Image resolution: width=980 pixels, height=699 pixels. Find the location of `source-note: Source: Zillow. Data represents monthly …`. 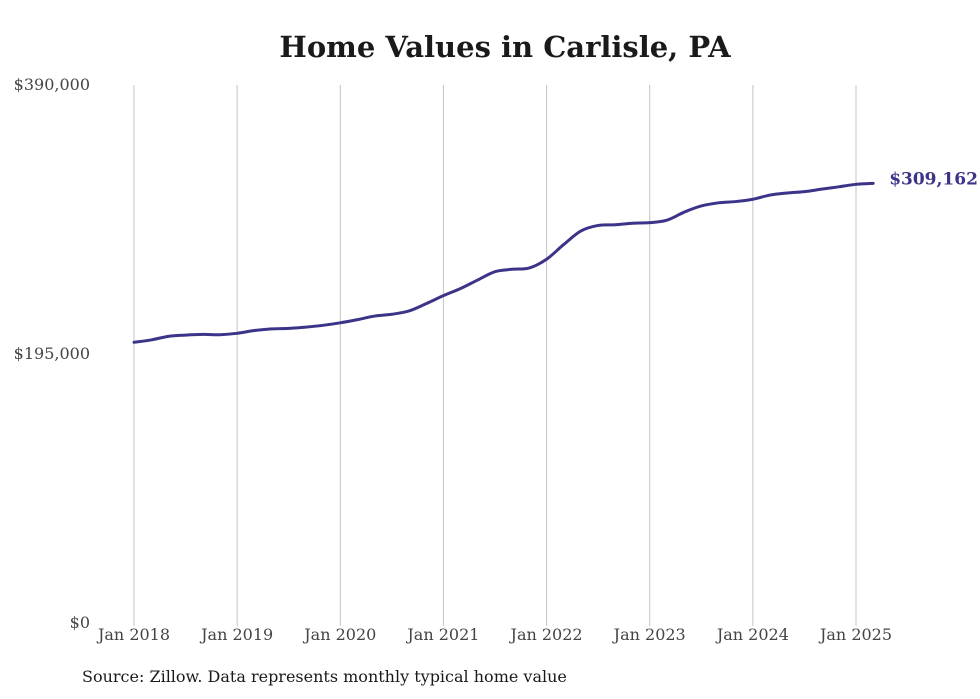

source-note: Source: Zillow. Data represents monthly … is located at coordinates (324, 676).